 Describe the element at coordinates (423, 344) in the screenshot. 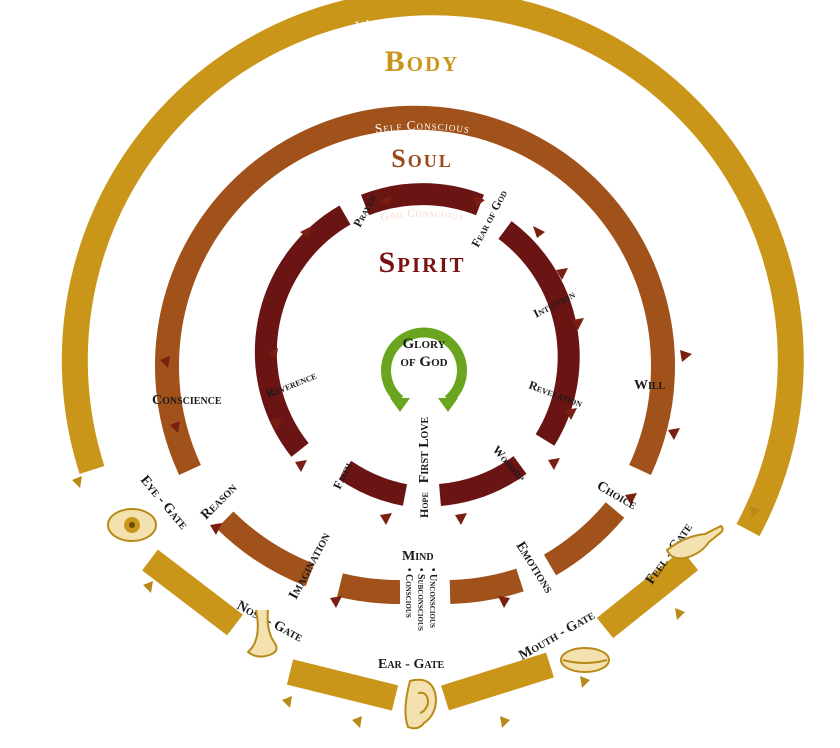

I see `glory-line1: Glory` at that location.